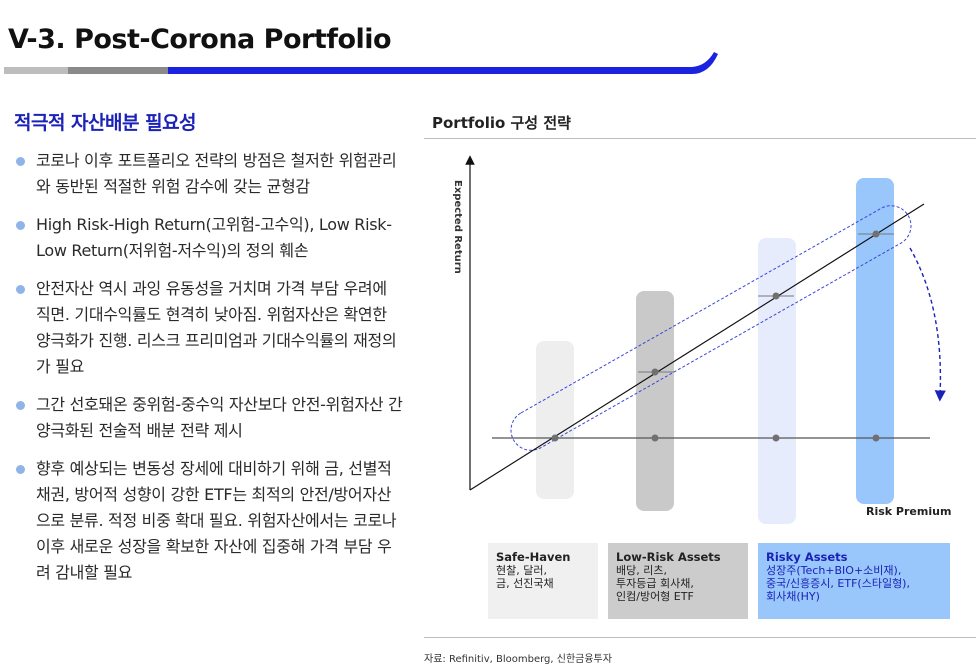 This screenshot has width=980, height=669. Describe the element at coordinates (518, 659) in the screenshot. I see `source-note: 자료: Refinitiv, Bloomberg, 신한금융투자` at that location.